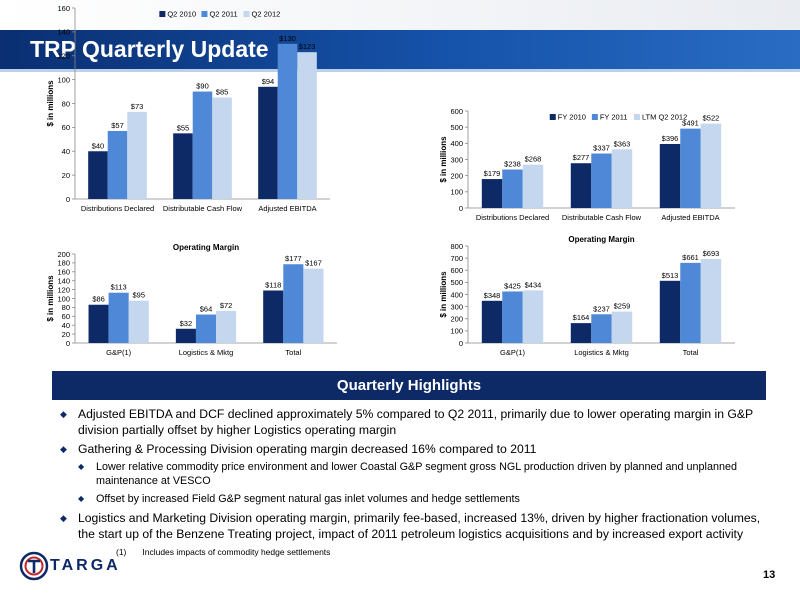 This screenshot has height=600, width=800. What do you see at coordinates (181, 14) in the screenshot?
I see `legend-label: Q2 2010` at bounding box center [181, 14].